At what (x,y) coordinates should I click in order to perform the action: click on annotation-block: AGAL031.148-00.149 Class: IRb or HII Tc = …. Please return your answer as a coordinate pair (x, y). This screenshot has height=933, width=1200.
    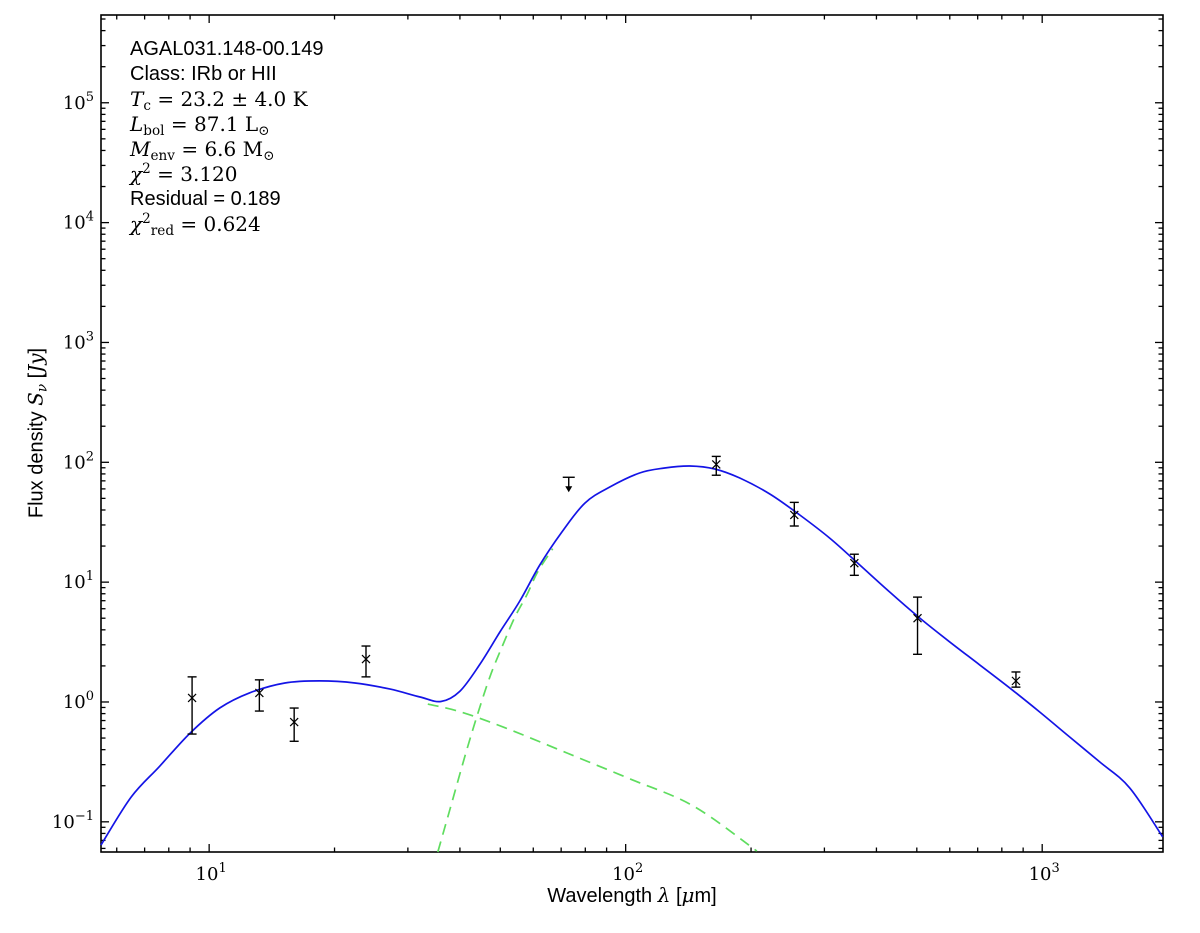
    Looking at the image, I should click on (227, 138).